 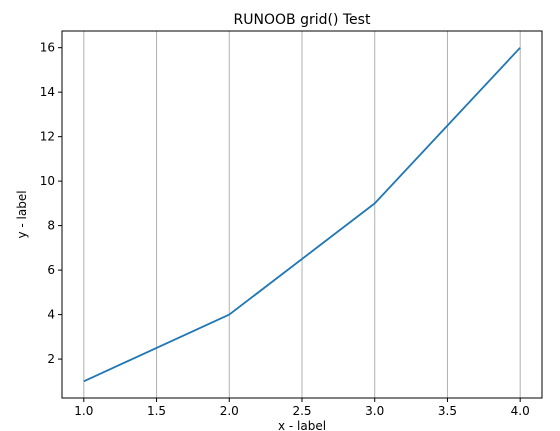 What do you see at coordinates (51, 226) in the screenshot?
I see `y-tick-label: 8` at bounding box center [51, 226].